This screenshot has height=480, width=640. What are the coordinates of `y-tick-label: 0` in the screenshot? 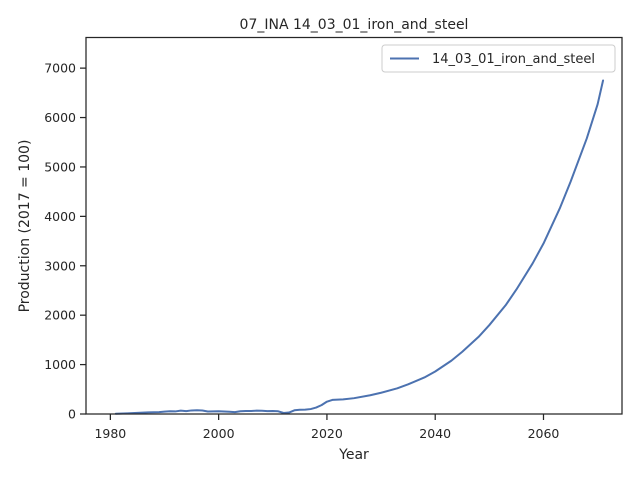 It's located at (72, 414).